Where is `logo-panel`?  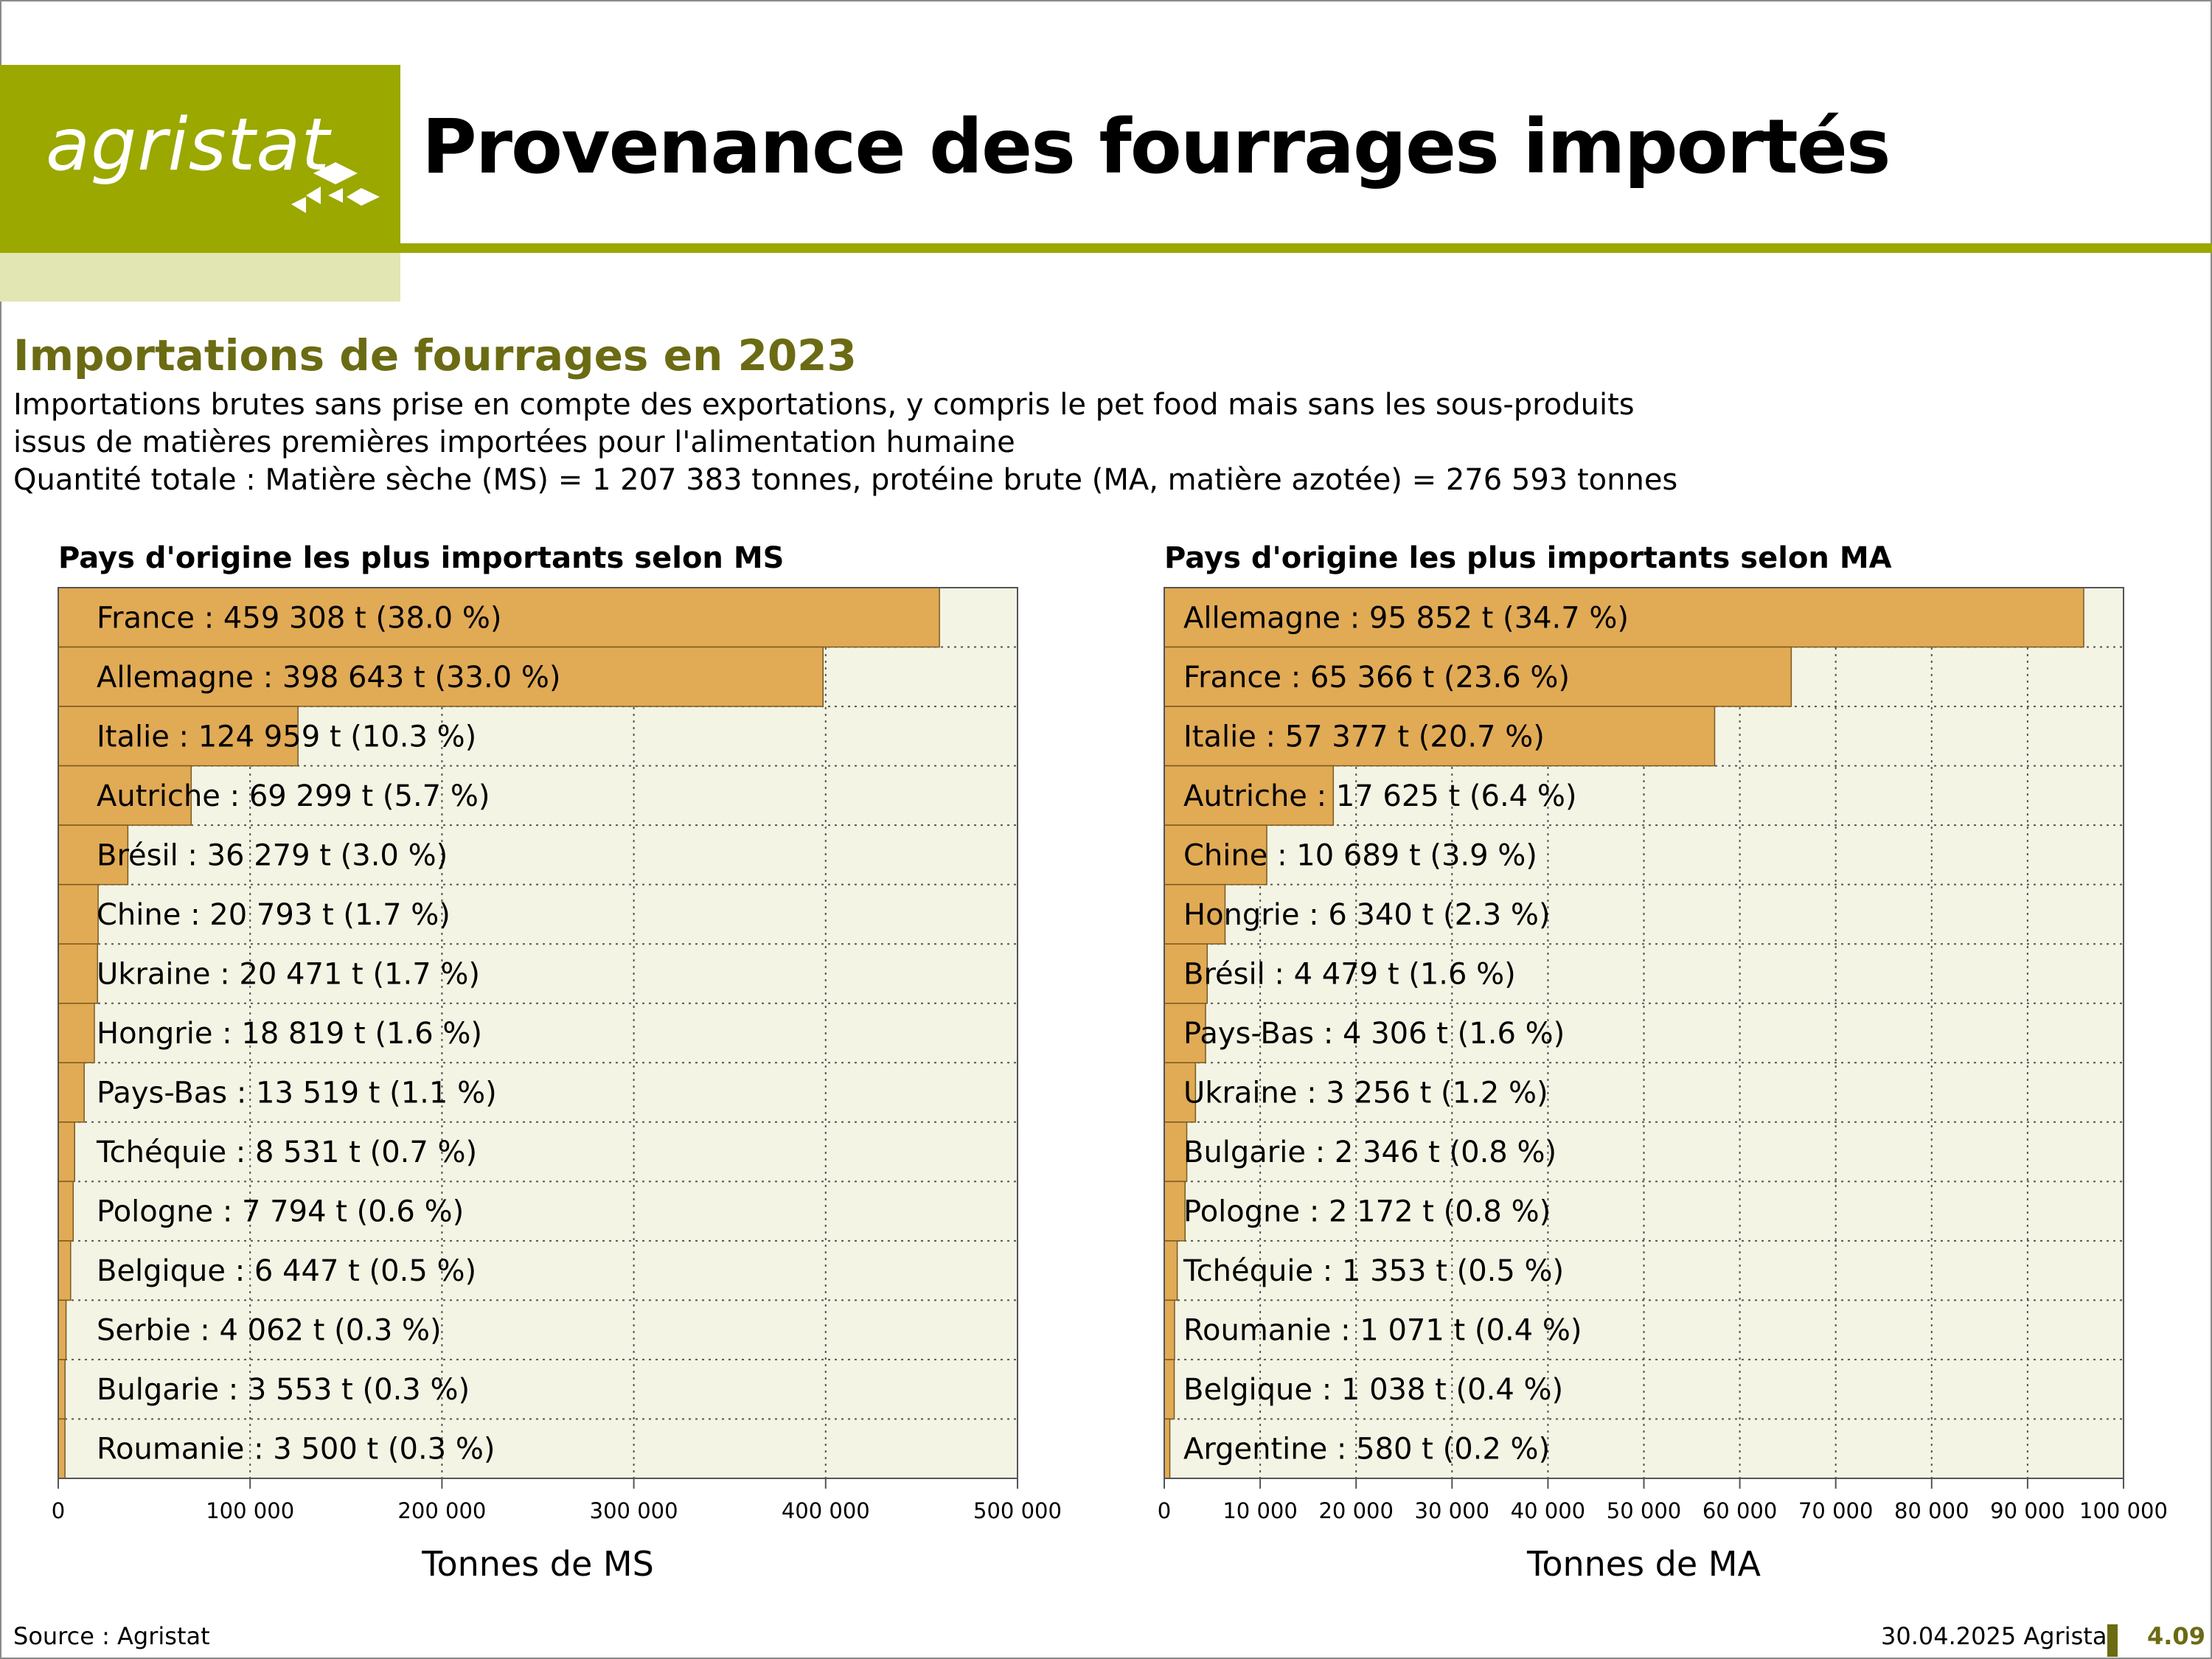 logo-panel is located at coordinates (200, 159).